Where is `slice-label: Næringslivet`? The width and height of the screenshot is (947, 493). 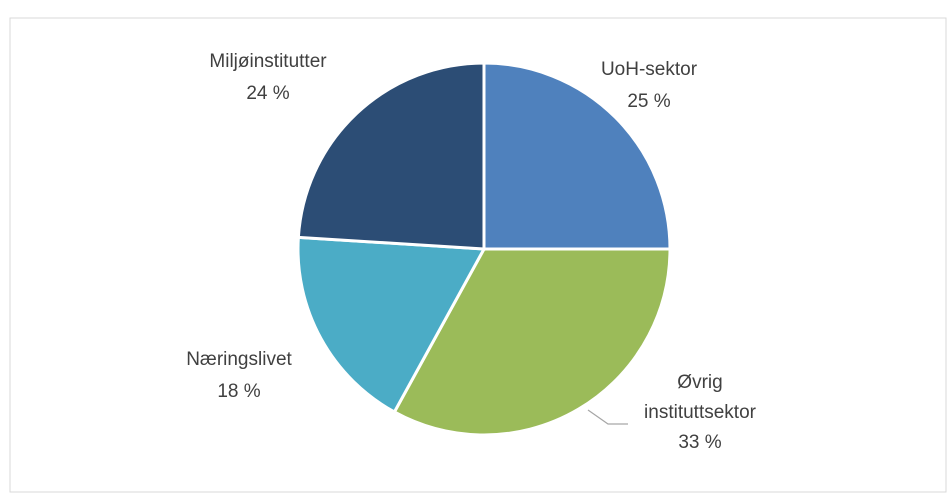 slice-label: Næringslivet is located at coordinates (239, 359).